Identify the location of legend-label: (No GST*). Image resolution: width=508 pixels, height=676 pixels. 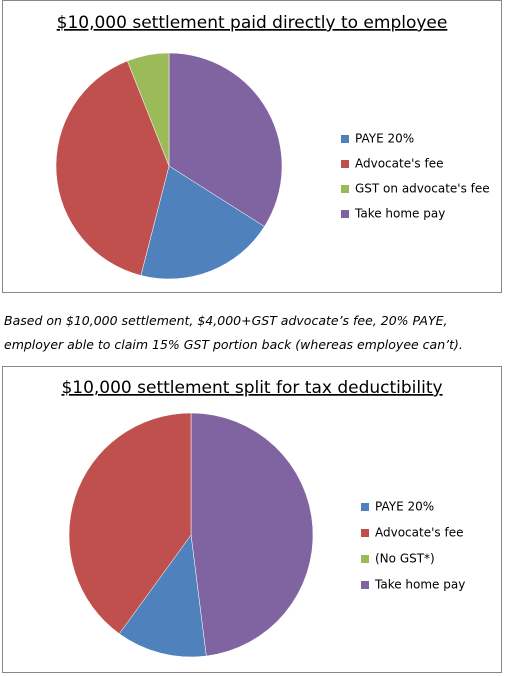
(405, 559).